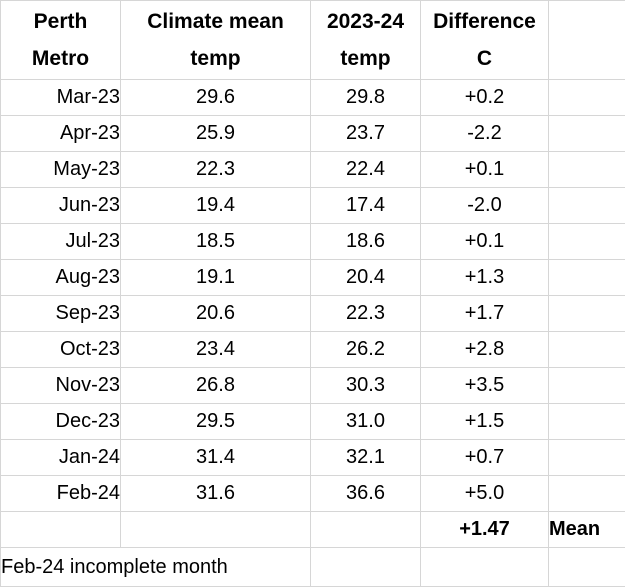 This screenshot has height=587, width=625. I want to click on table-row: Feb-24 31.6 36.6 +5.0, so click(312, 493).